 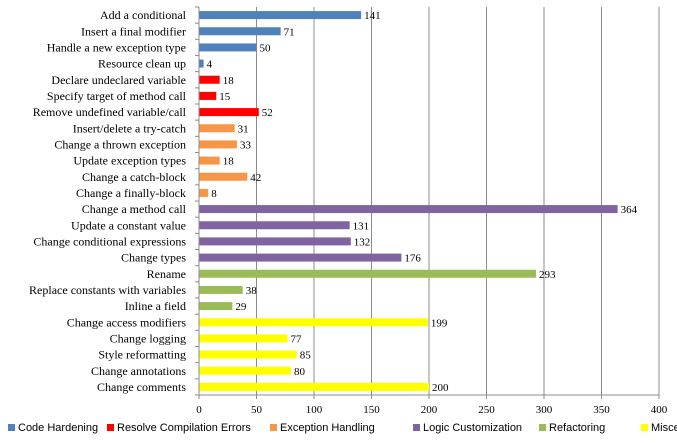 What do you see at coordinates (300, 372) in the screenshot?
I see `data-label: 80` at bounding box center [300, 372].